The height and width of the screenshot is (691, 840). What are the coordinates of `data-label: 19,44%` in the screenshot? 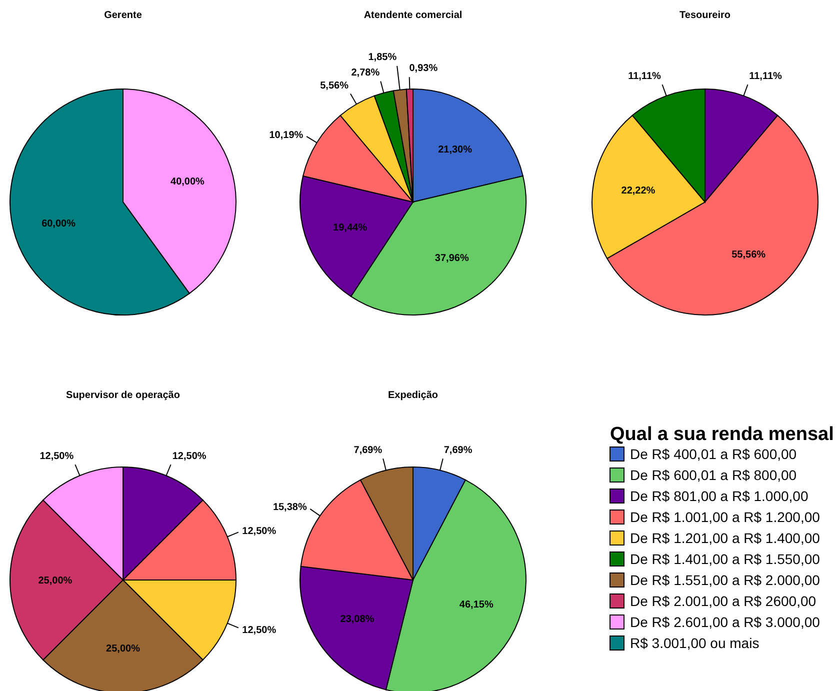 It's located at (350, 228).